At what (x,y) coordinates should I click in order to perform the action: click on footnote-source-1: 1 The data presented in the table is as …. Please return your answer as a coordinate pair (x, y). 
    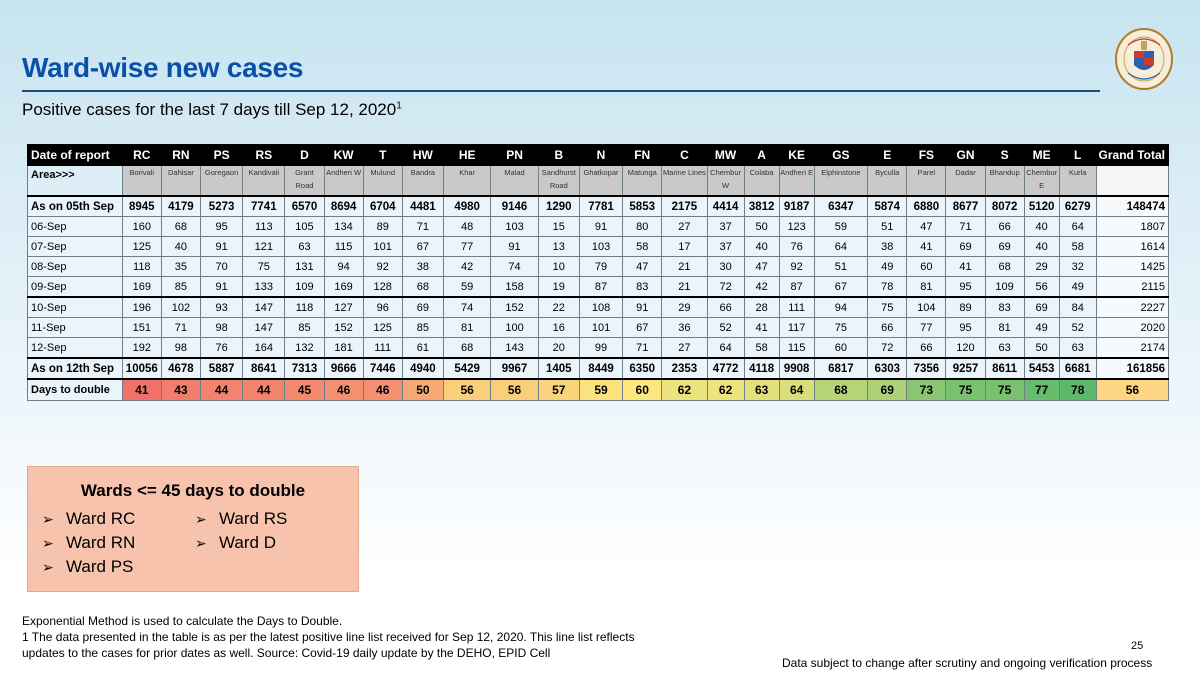
    Looking at the image, I should click on (328, 637).